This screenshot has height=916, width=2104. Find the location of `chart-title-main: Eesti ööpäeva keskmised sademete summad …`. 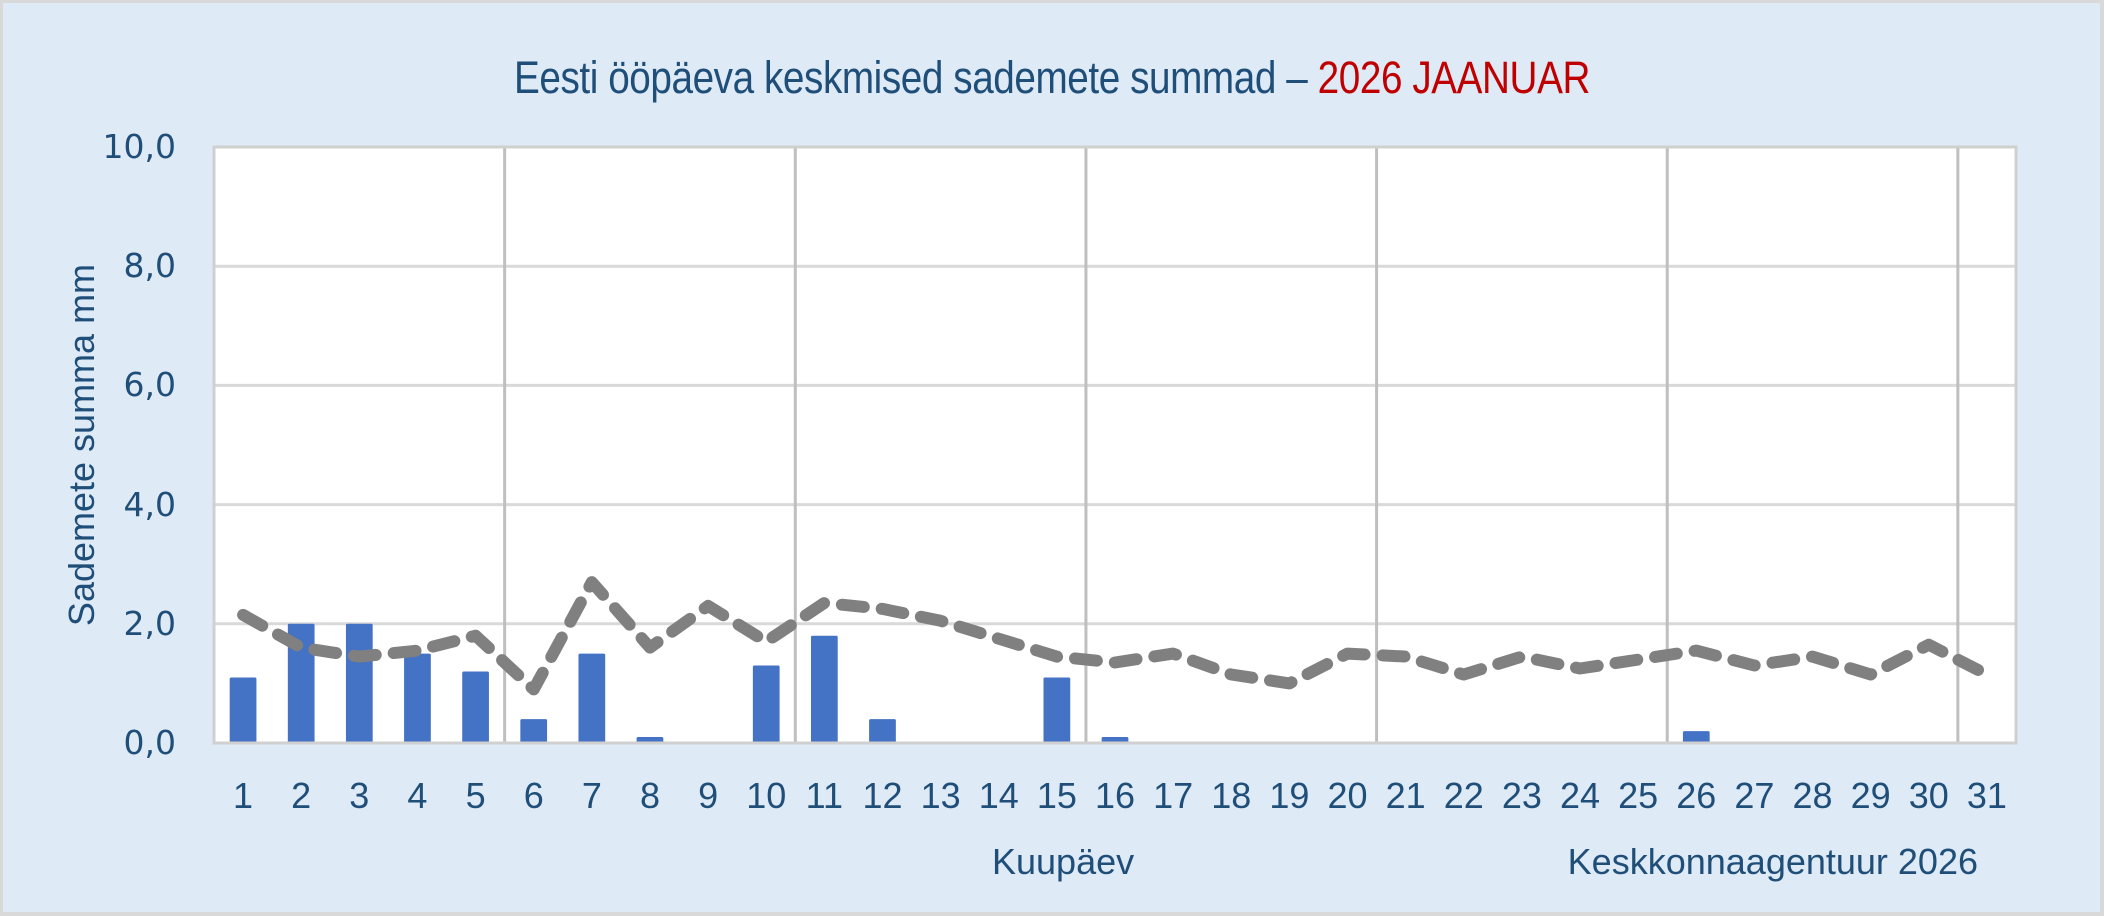

chart-title-main: Eesti ööpäeva keskmised sademete summad … is located at coordinates (916, 77).